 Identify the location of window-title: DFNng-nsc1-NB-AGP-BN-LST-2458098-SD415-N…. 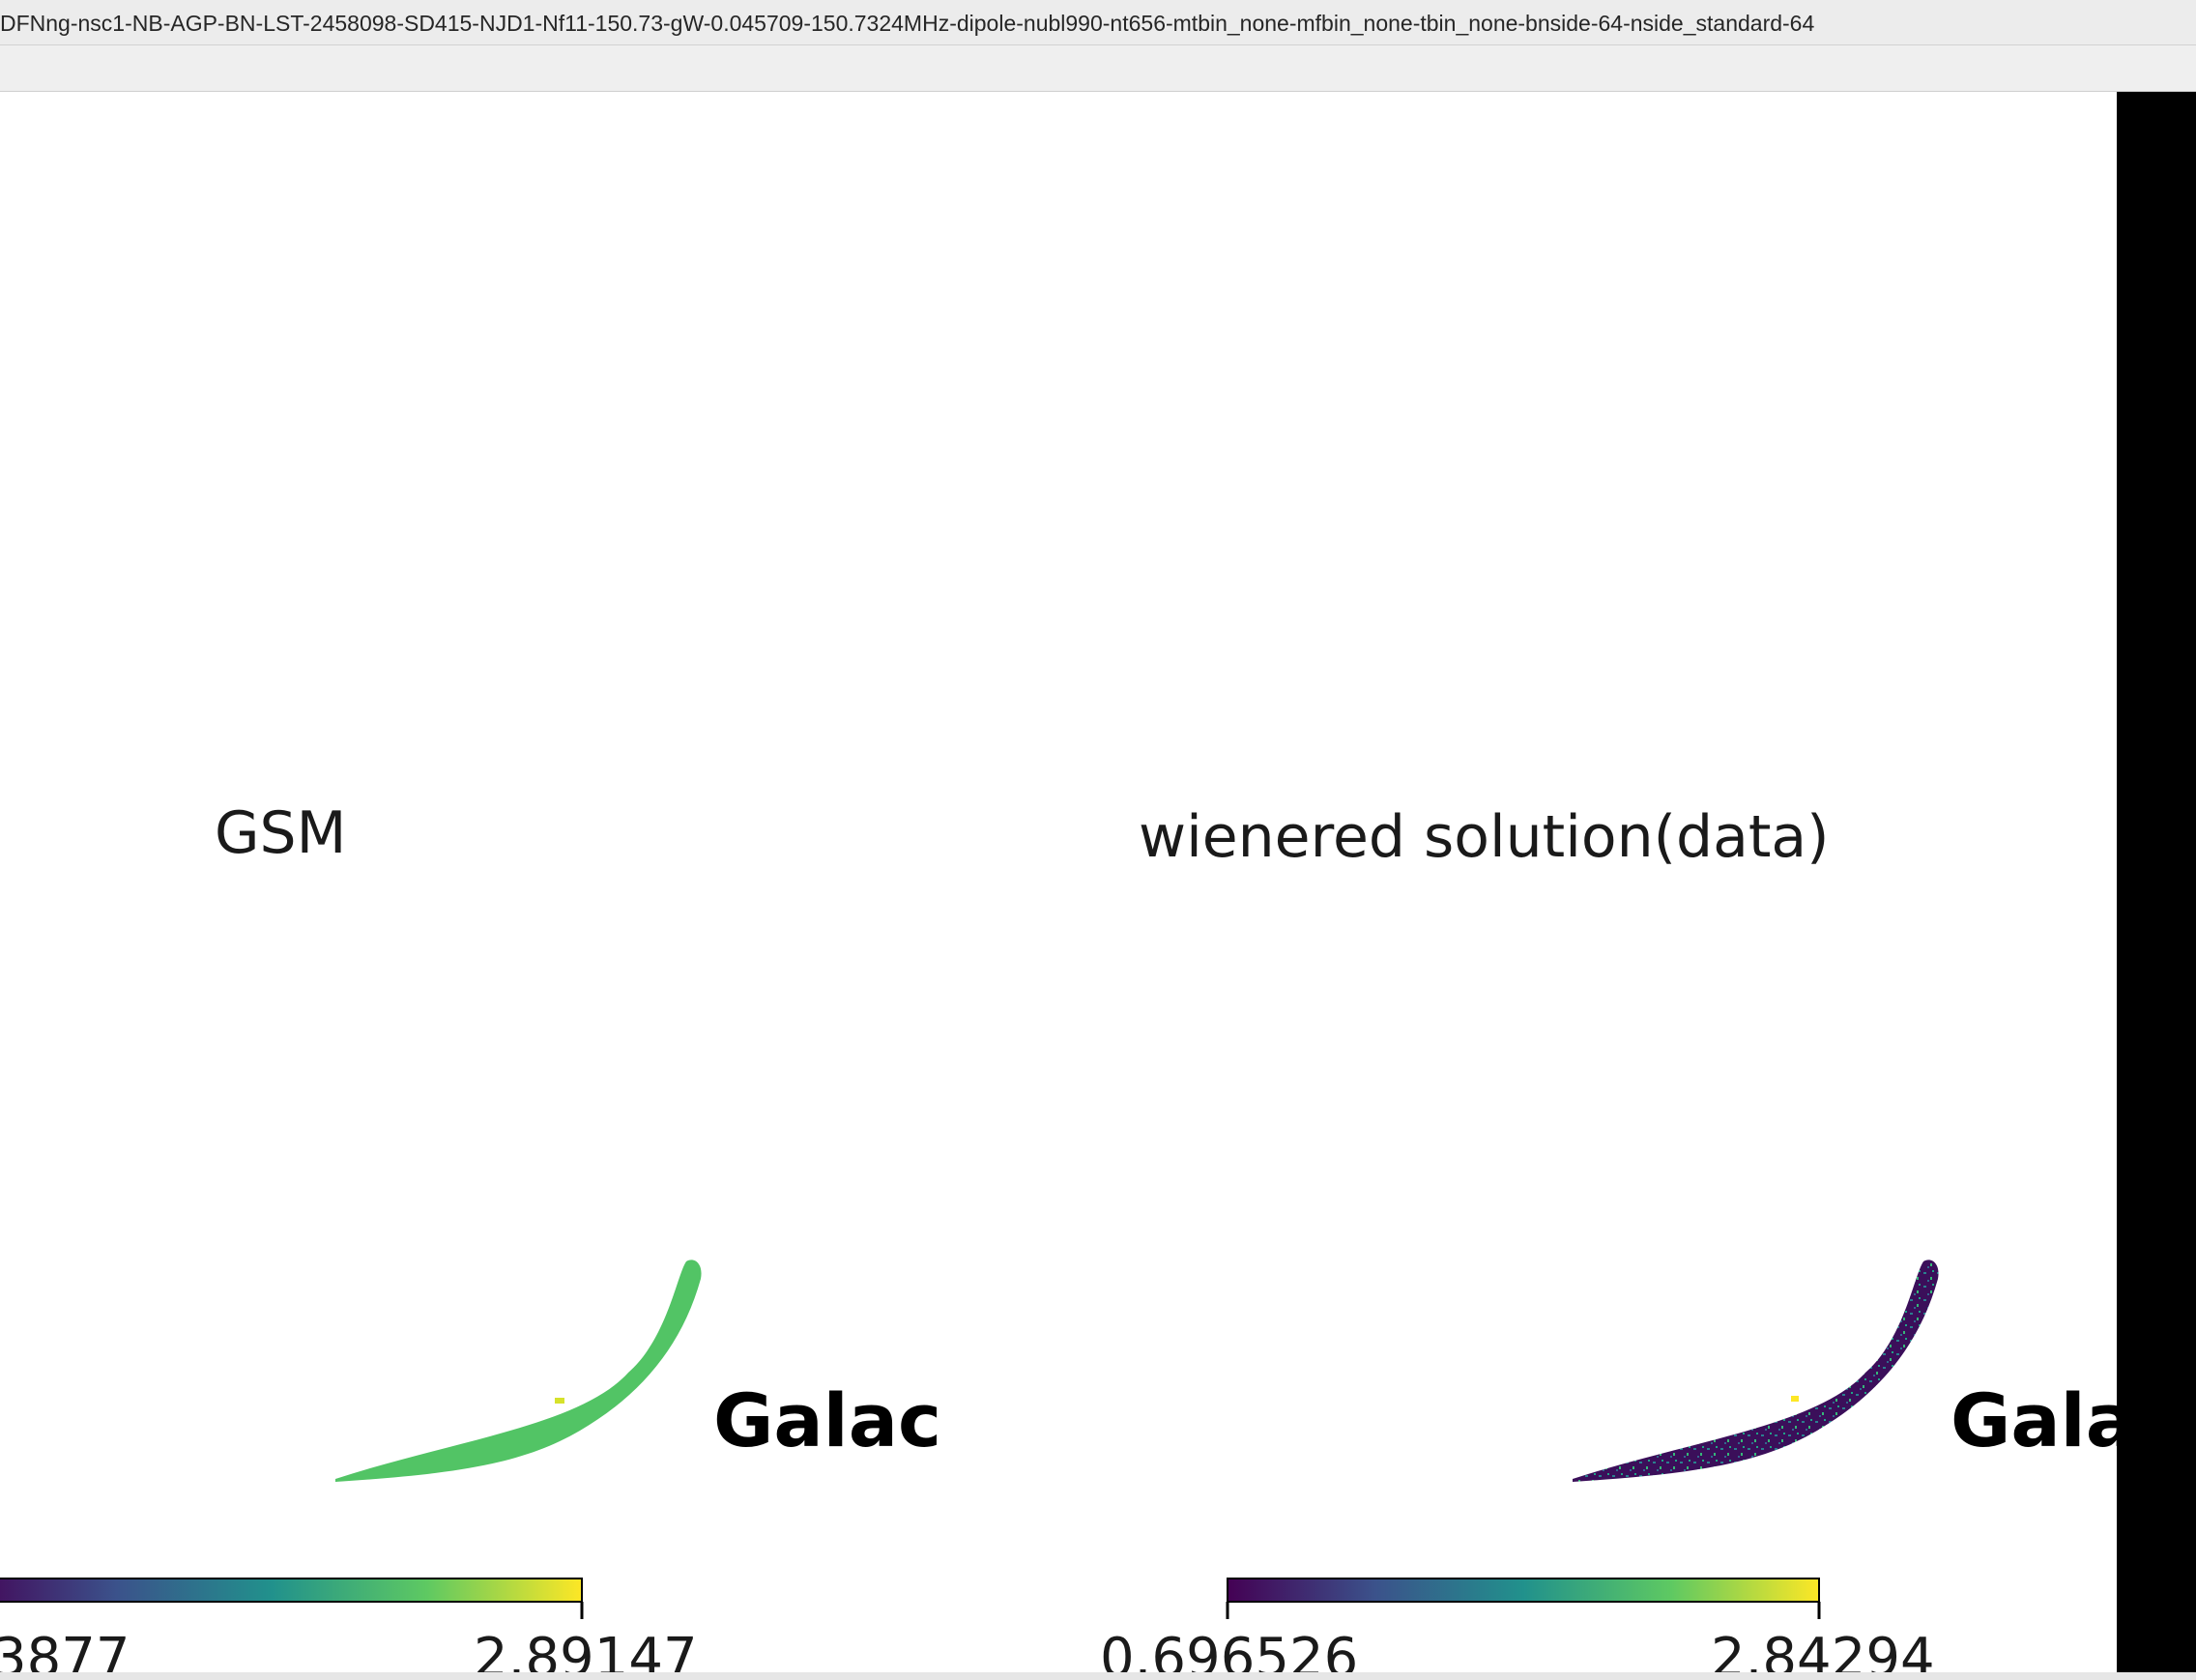
(907, 24).